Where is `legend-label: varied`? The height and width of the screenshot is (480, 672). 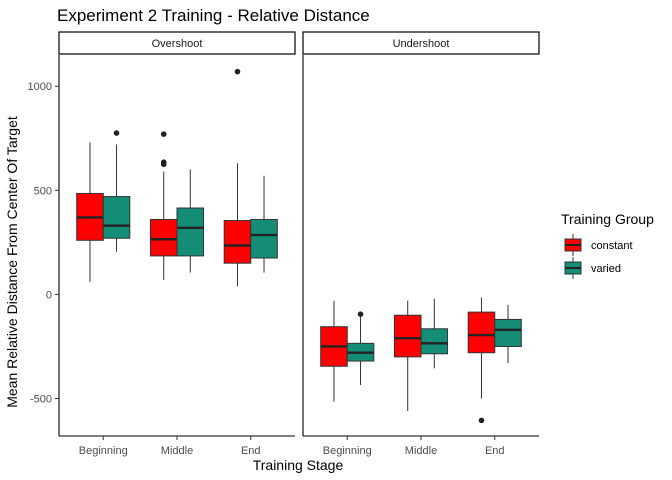
legend-label: varied is located at coordinates (606, 269).